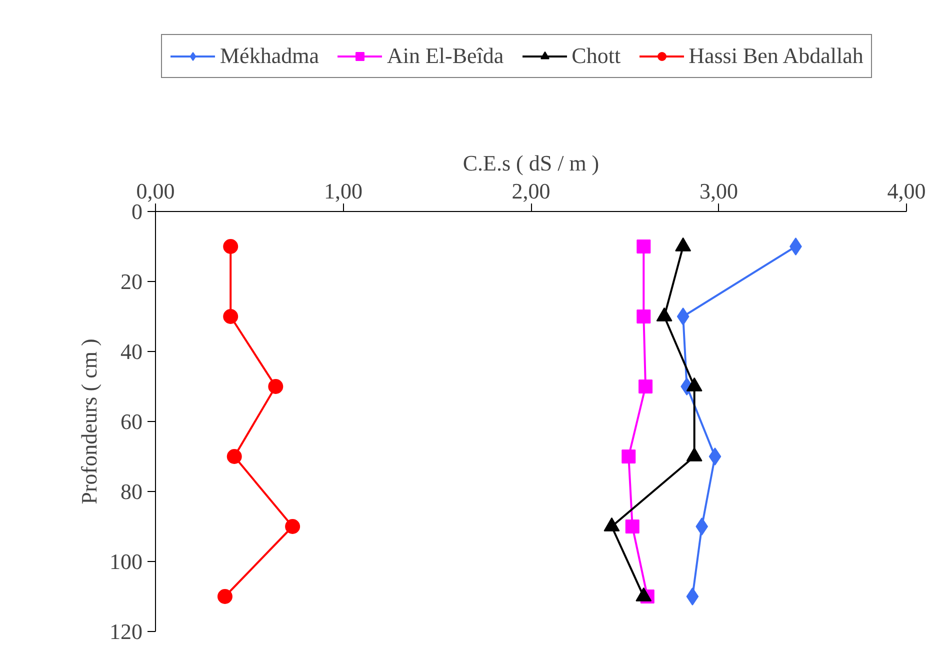 The width and height of the screenshot is (936, 666). Describe the element at coordinates (776, 56) in the screenshot. I see `legend-label: Hassi Ben Abdallah` at that location.